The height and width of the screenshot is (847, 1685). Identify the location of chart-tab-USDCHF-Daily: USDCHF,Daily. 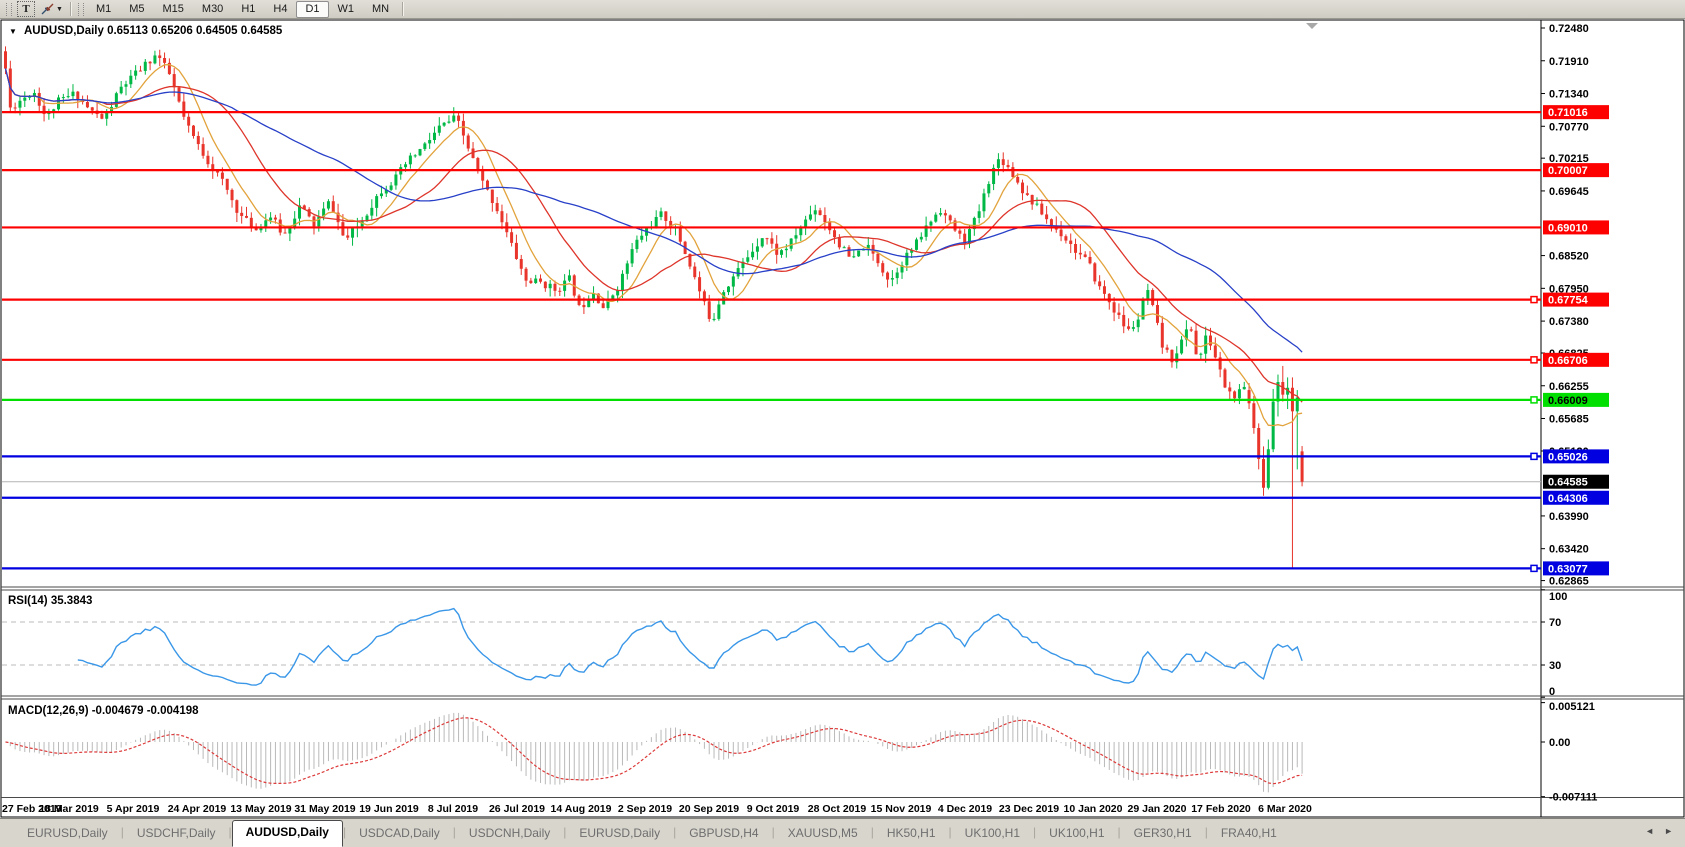
(176, 833).